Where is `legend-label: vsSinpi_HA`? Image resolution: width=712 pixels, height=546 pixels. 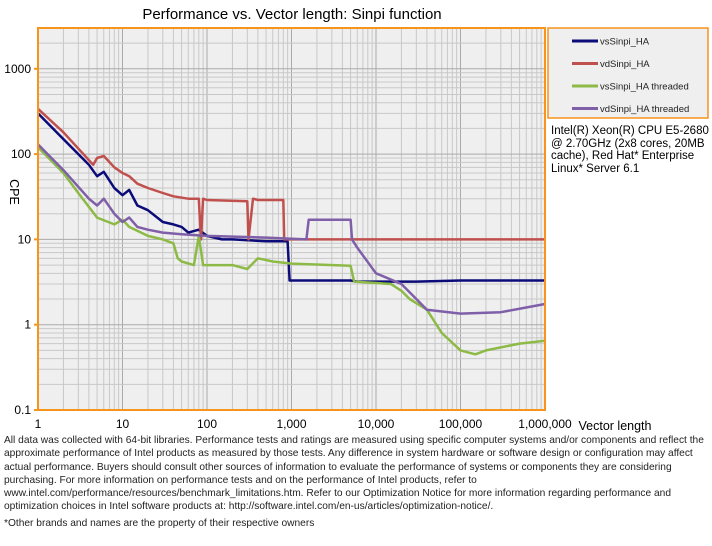
legend-label: vsSinpi_HA is located at coordinates (625, 42).